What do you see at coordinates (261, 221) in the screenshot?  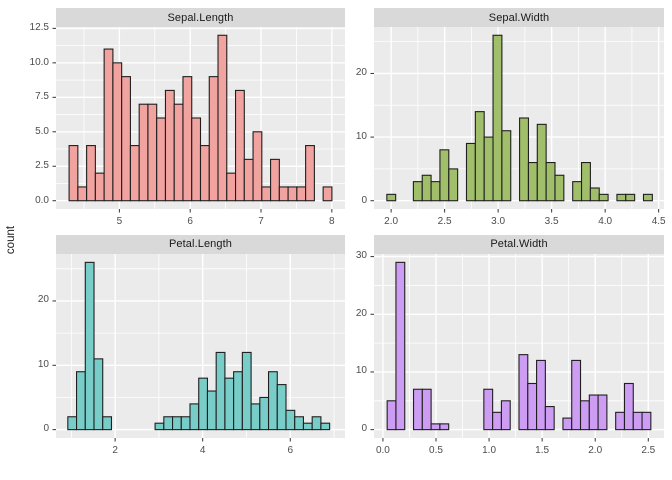 I see `x-tick-label: 7` at bounding box center [261, 221].